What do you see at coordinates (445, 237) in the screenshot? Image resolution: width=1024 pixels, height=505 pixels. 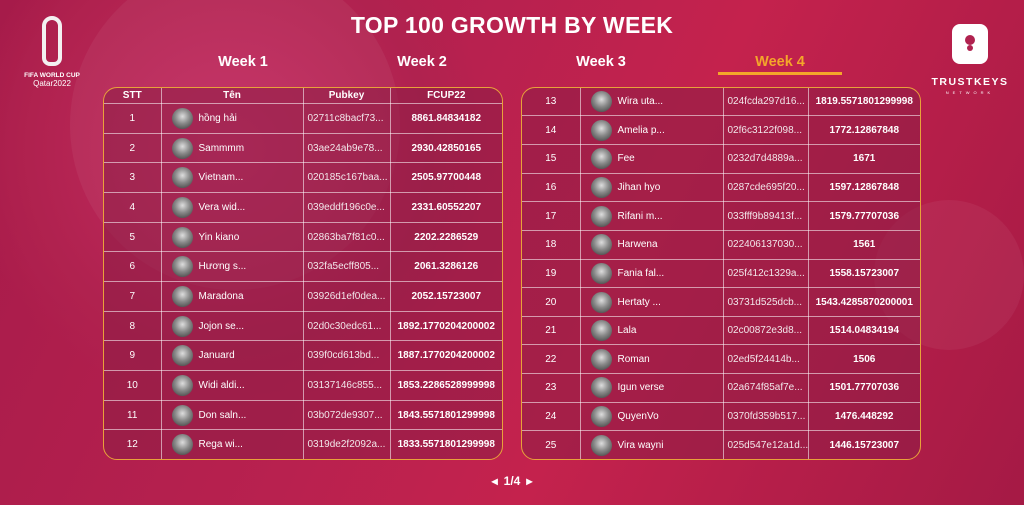 I see `fcup22-value: 2202.2286529` at bounding box center [445, 237].